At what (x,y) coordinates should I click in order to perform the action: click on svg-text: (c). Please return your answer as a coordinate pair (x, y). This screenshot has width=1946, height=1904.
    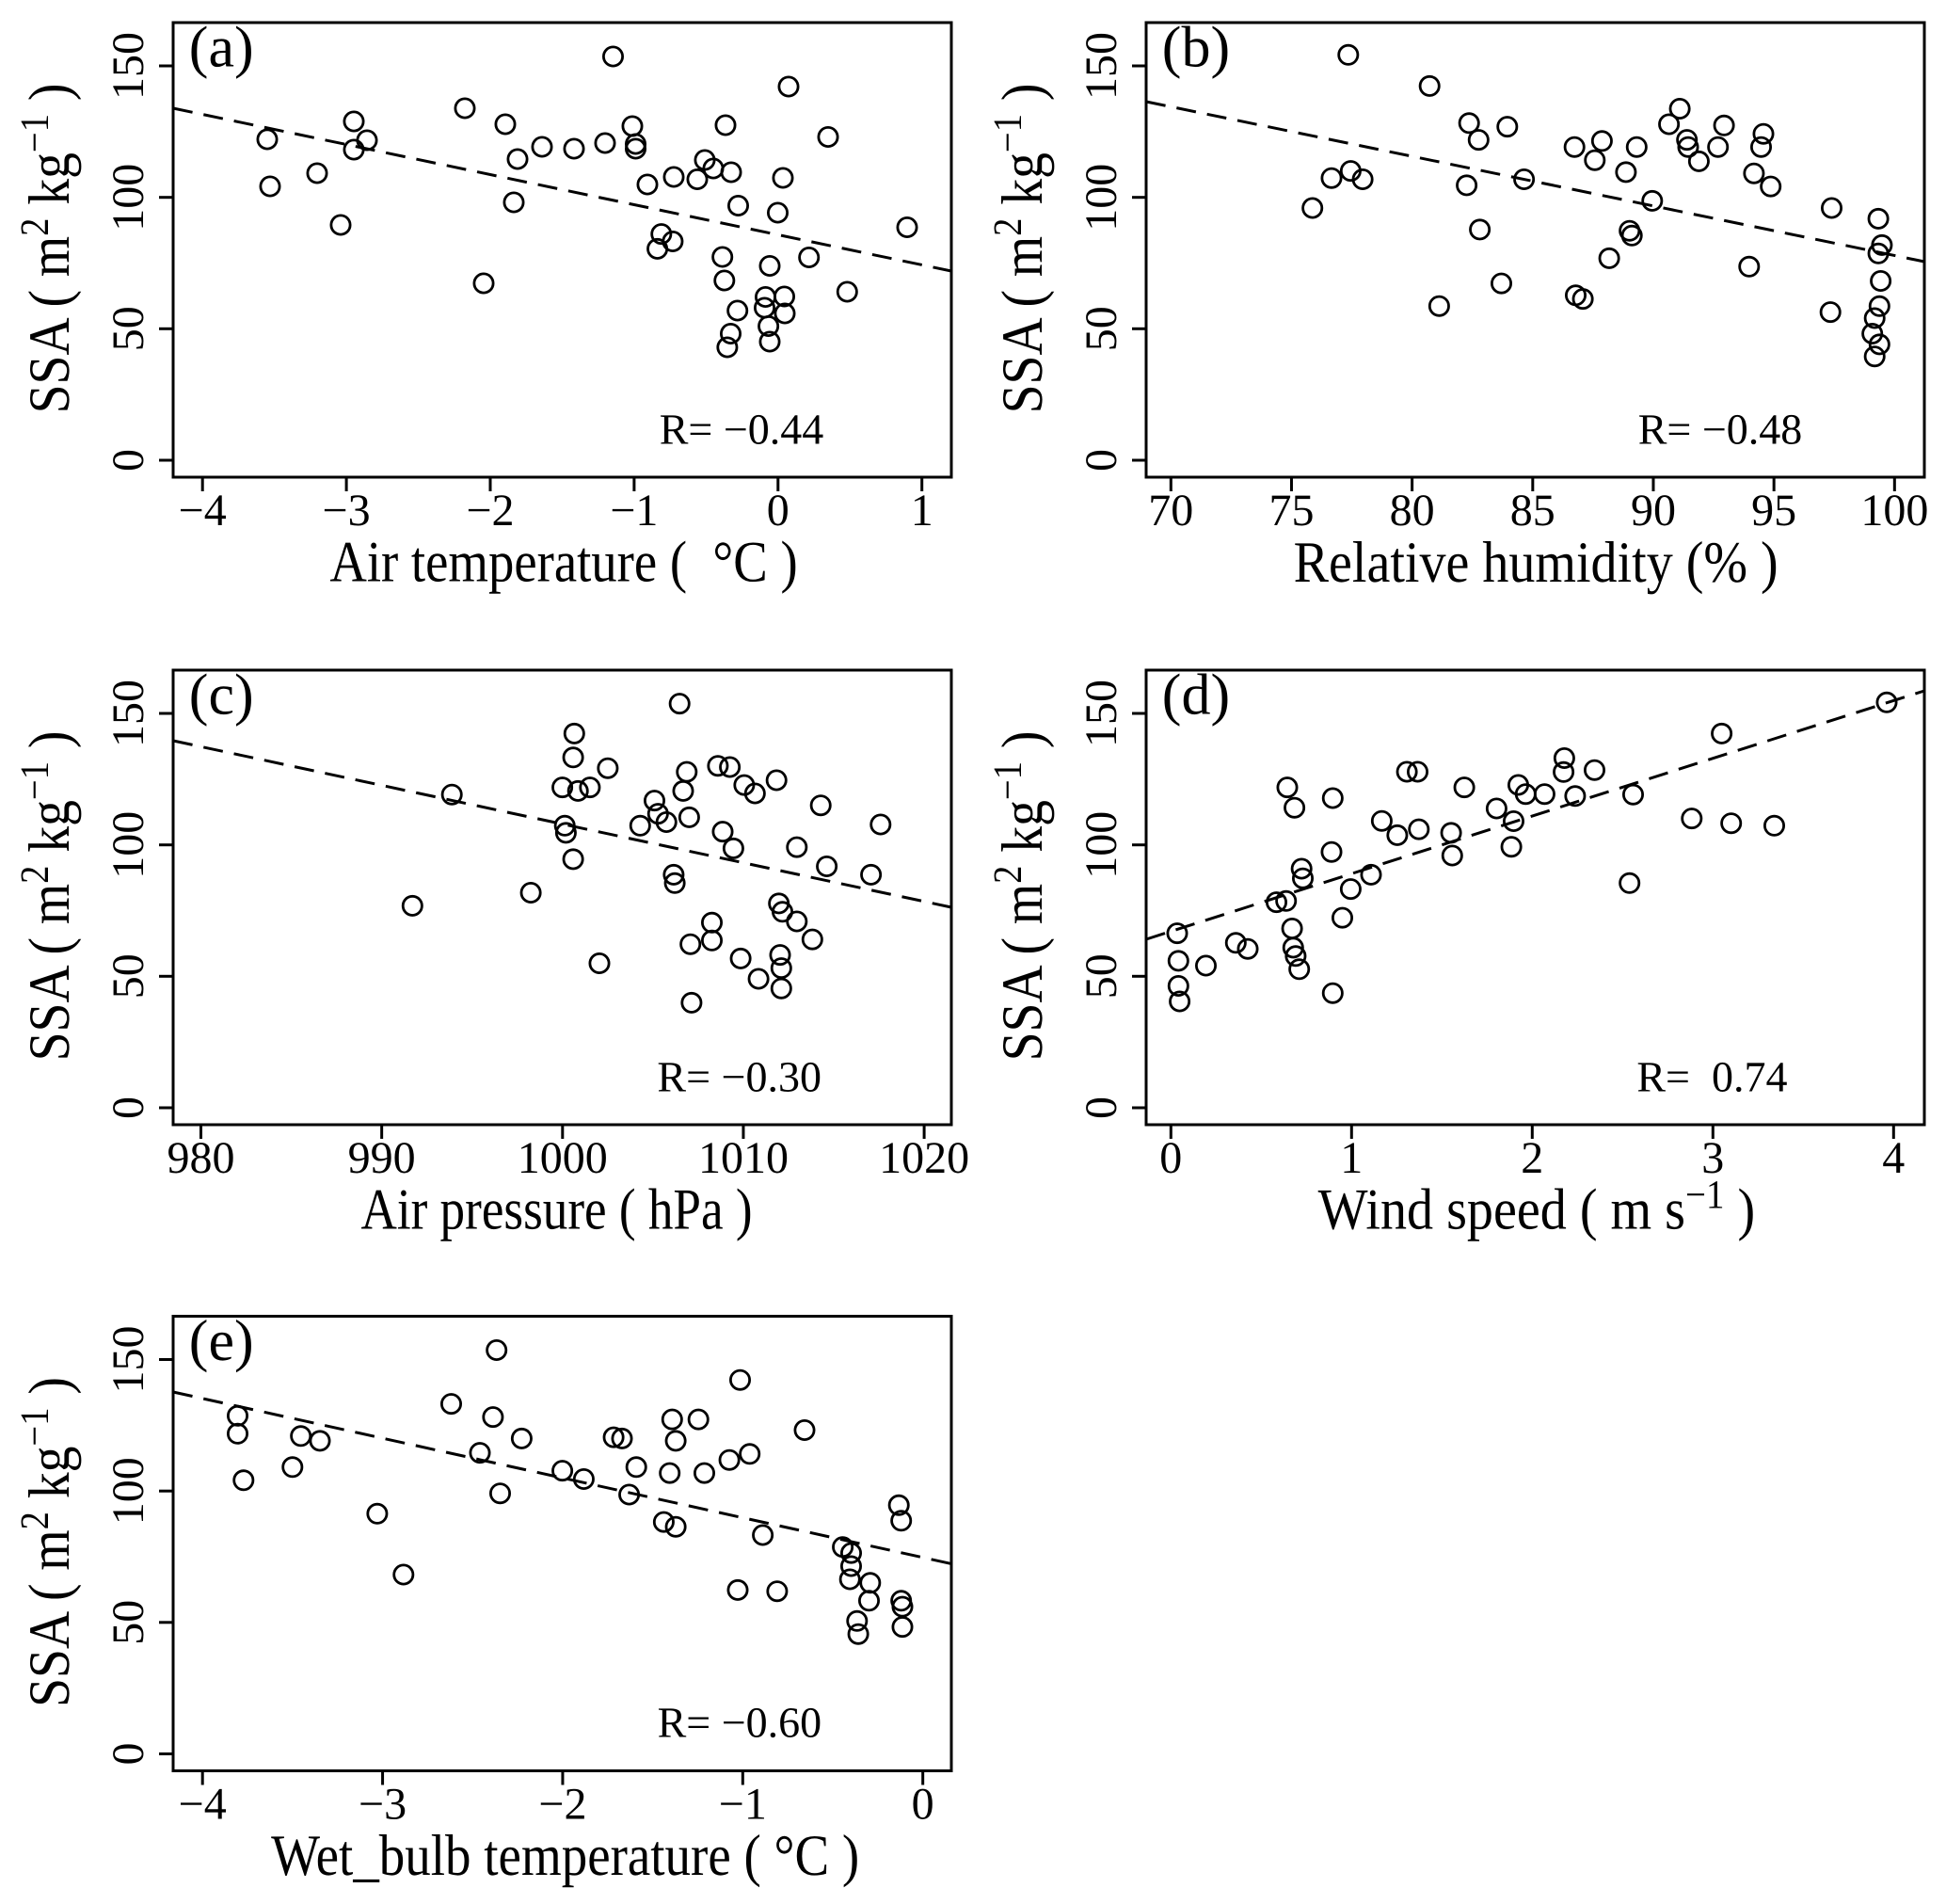
    Looking at the image, I should click on (221, 695).